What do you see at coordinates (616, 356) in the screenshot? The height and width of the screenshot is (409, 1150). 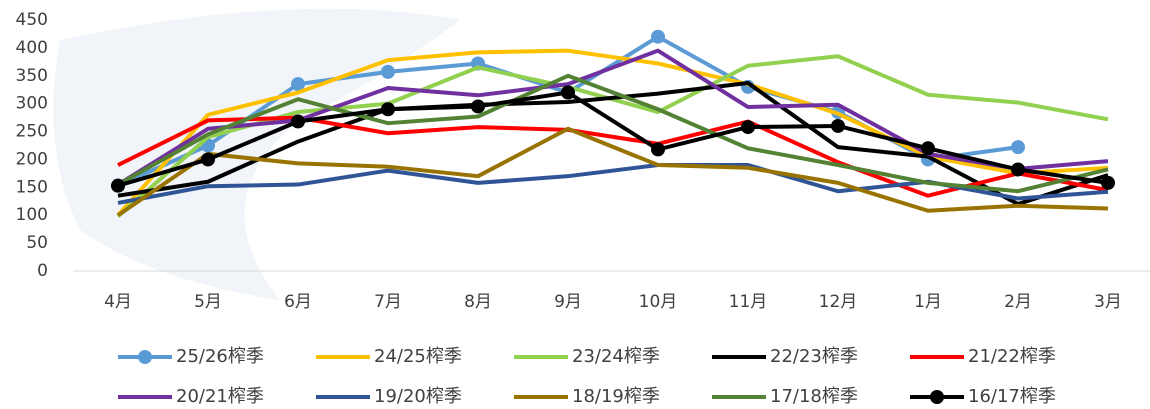 I see `legend-label: 23/24榨季` at bounding box center [616, 356].